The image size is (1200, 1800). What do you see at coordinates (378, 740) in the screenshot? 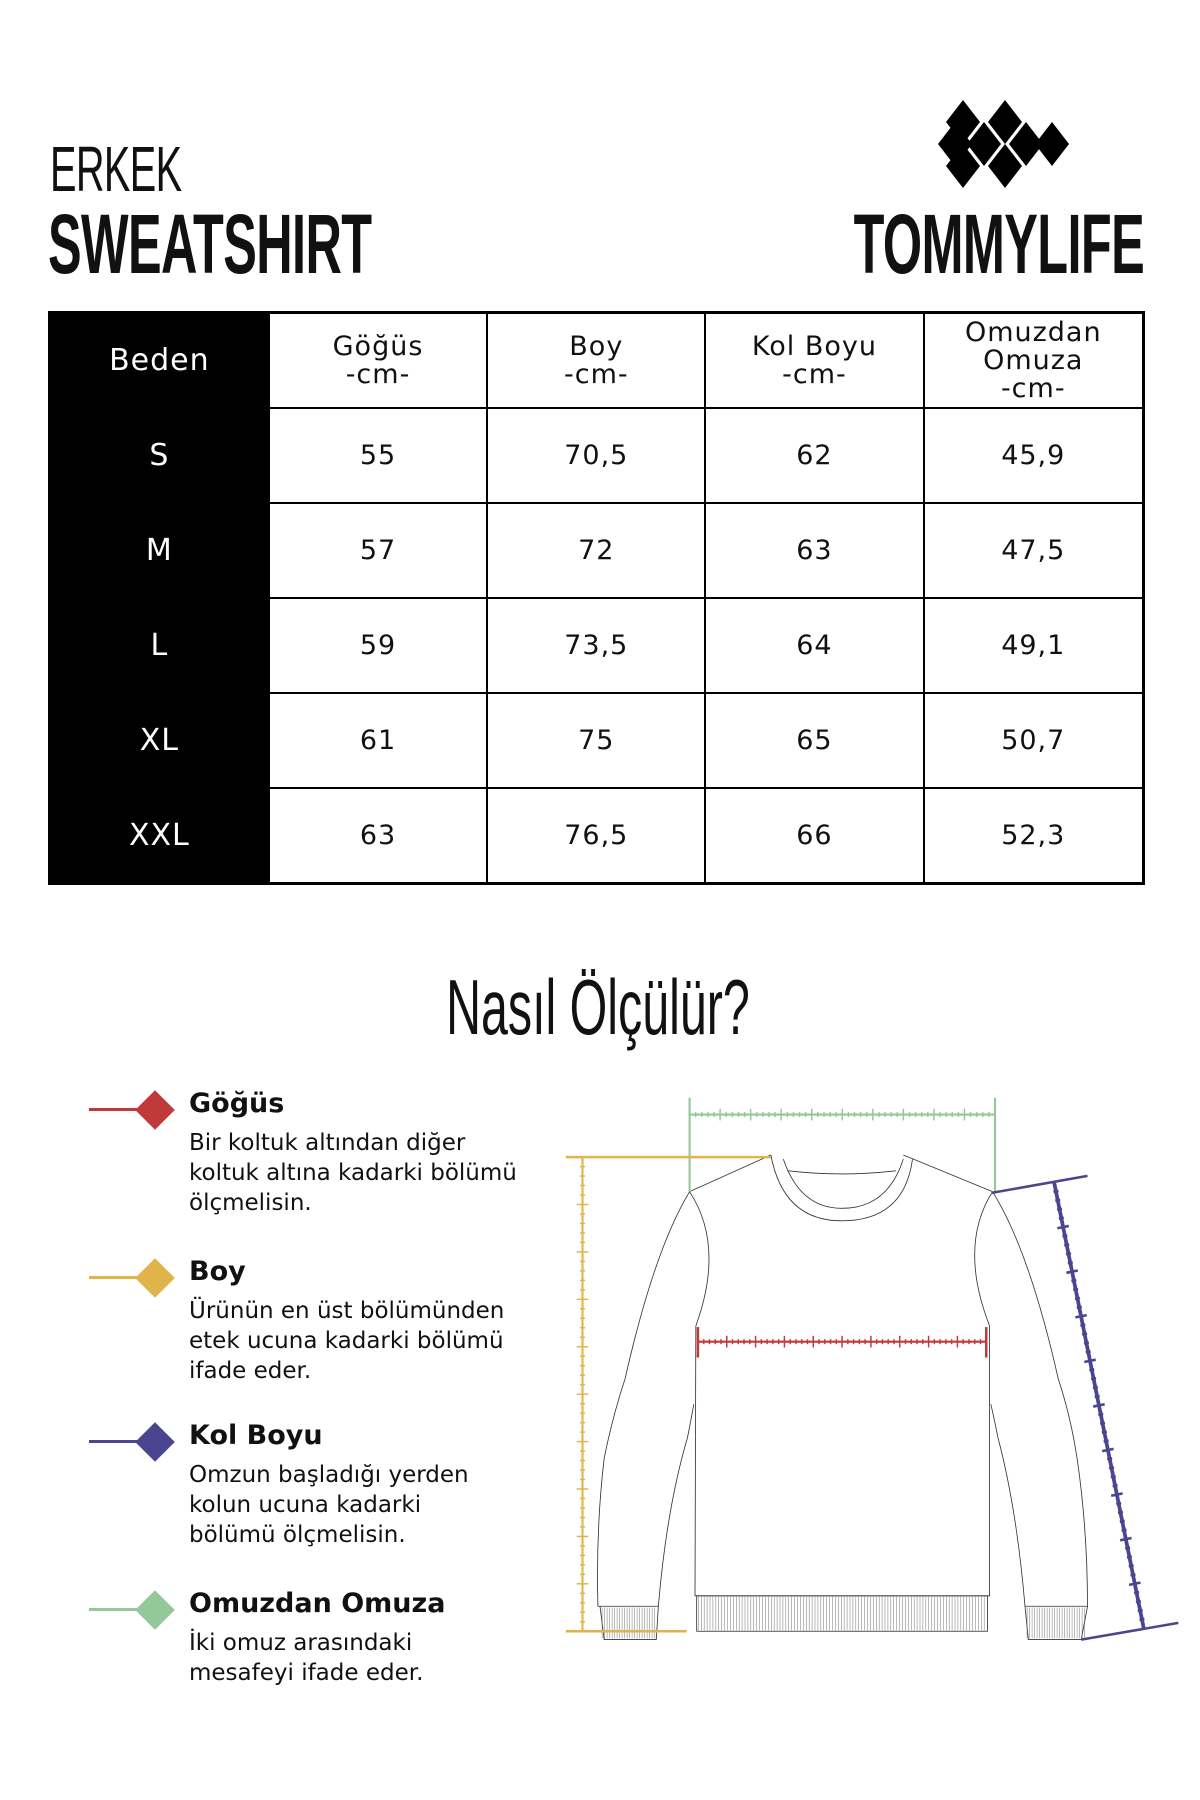
I see `cell-chest: 61` at bounding box center [378, 740].